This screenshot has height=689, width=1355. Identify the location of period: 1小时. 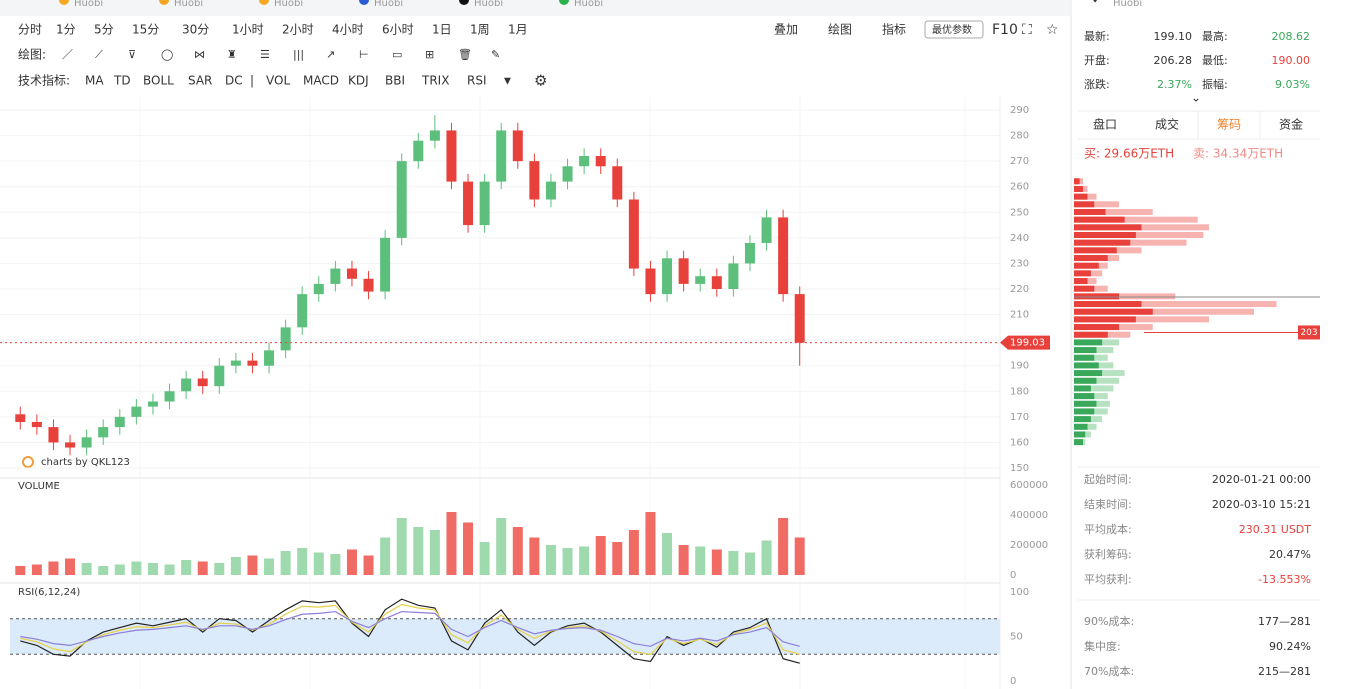
(248, 30).